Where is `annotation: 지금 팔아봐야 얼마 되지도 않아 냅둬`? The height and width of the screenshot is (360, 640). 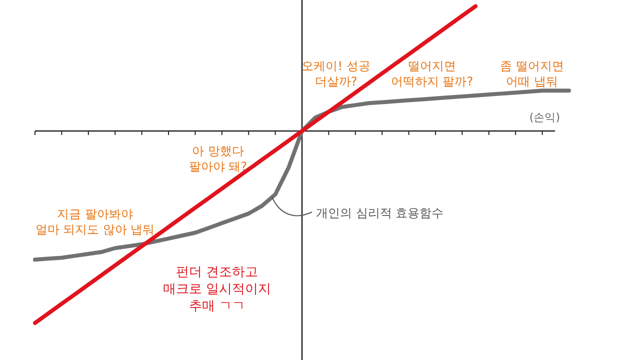 annotation: 지금 팔아봐야 얼마 되지도 않아 냅둬 is located at coordinates (95, 222).